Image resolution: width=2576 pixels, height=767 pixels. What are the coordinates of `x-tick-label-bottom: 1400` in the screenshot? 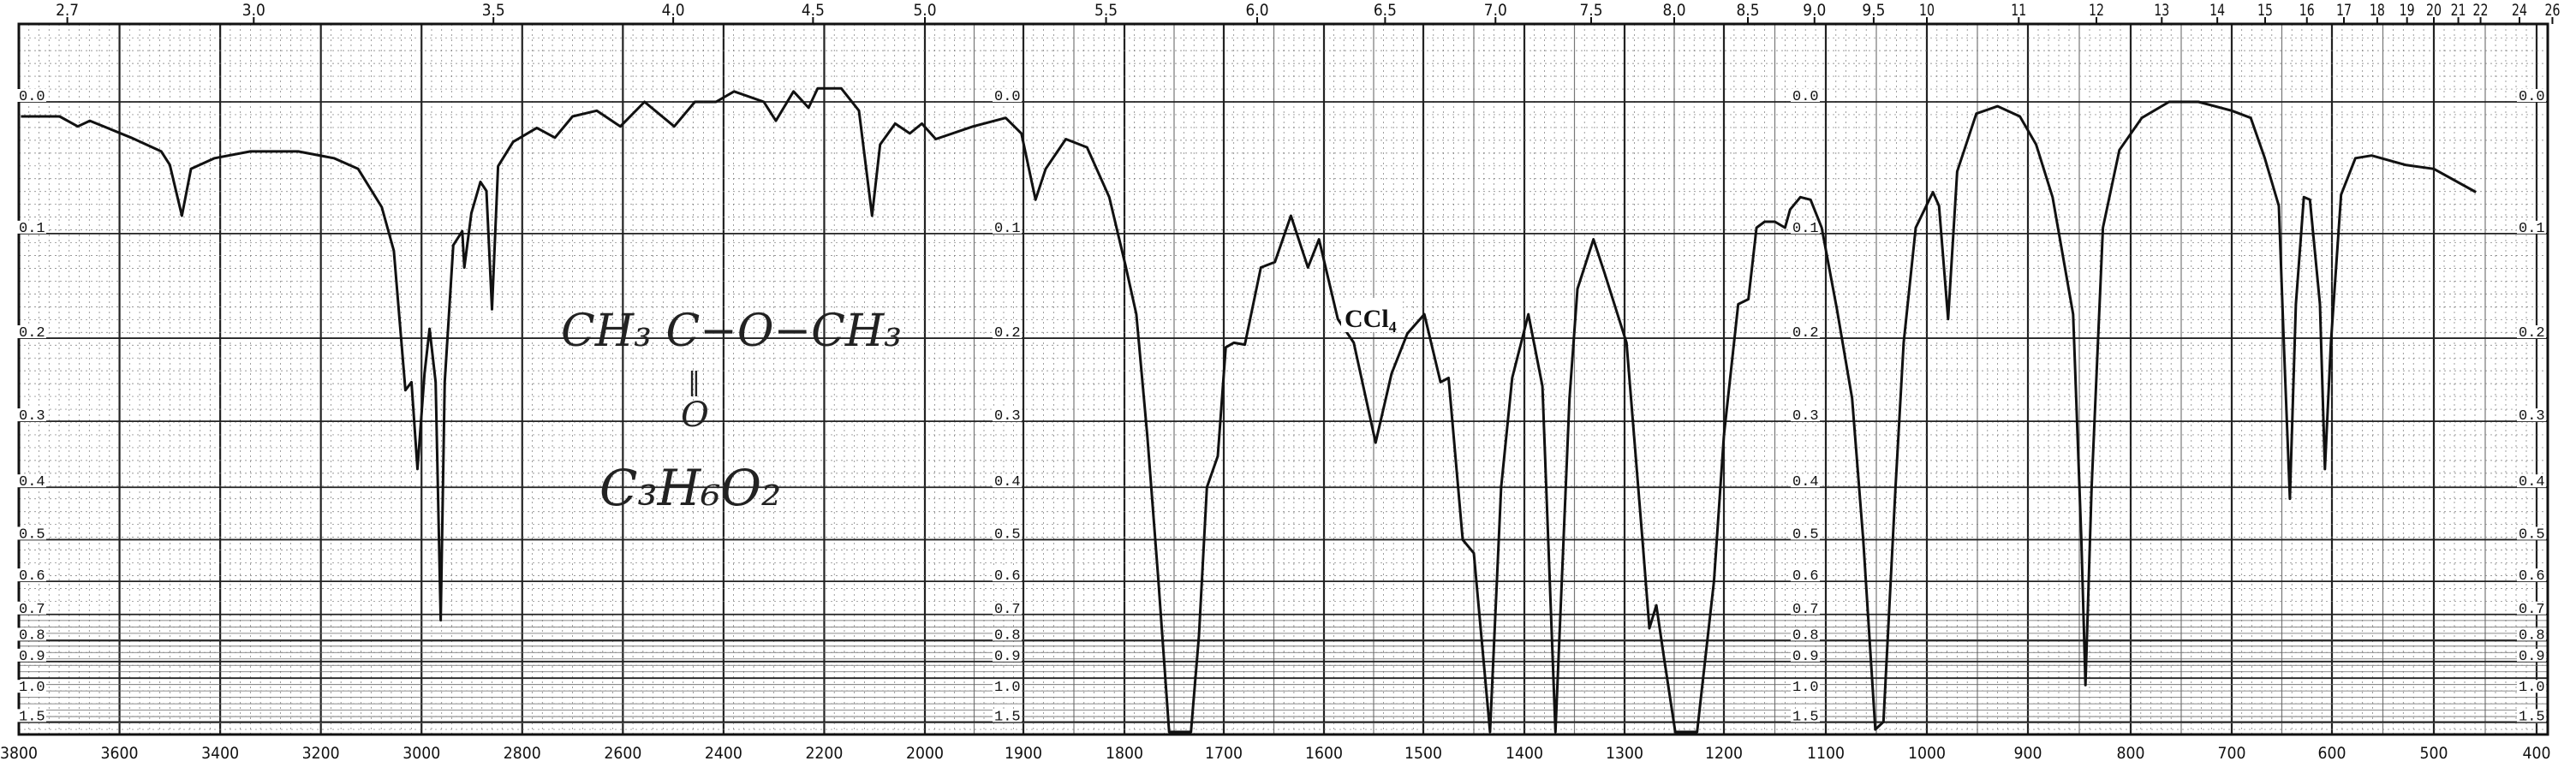 It's located at (1525, 753).